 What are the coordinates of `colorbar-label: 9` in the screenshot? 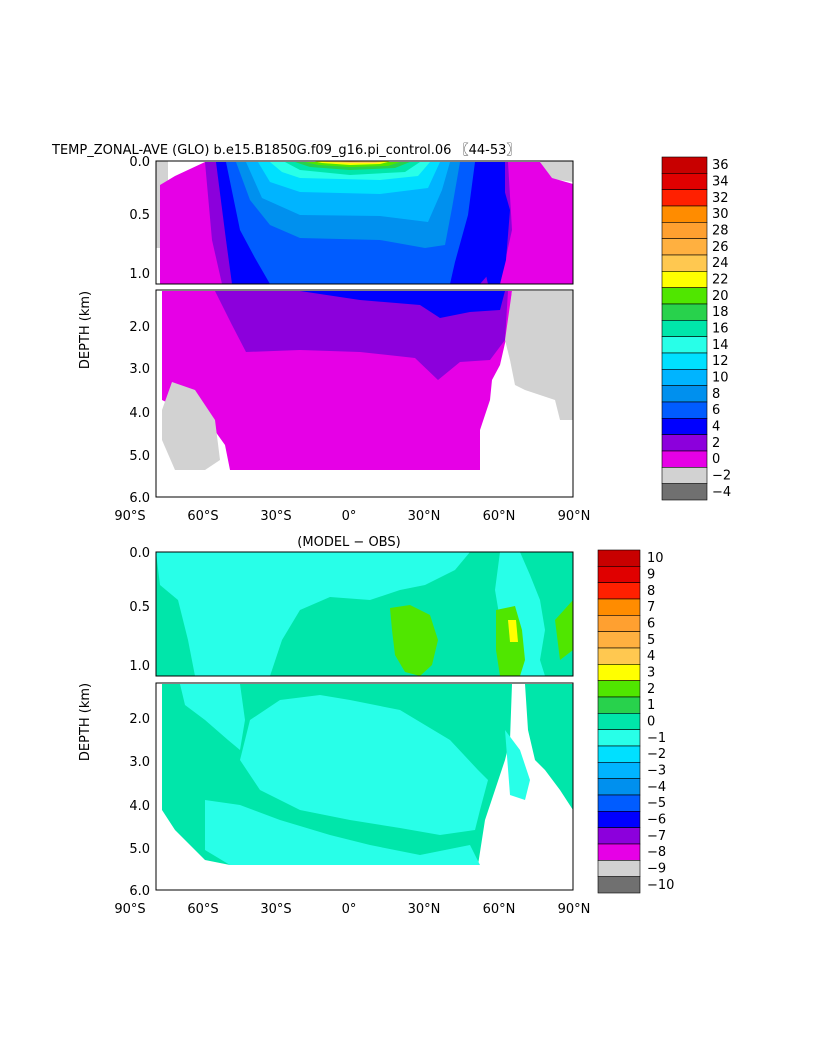 It's located at (651, 575).